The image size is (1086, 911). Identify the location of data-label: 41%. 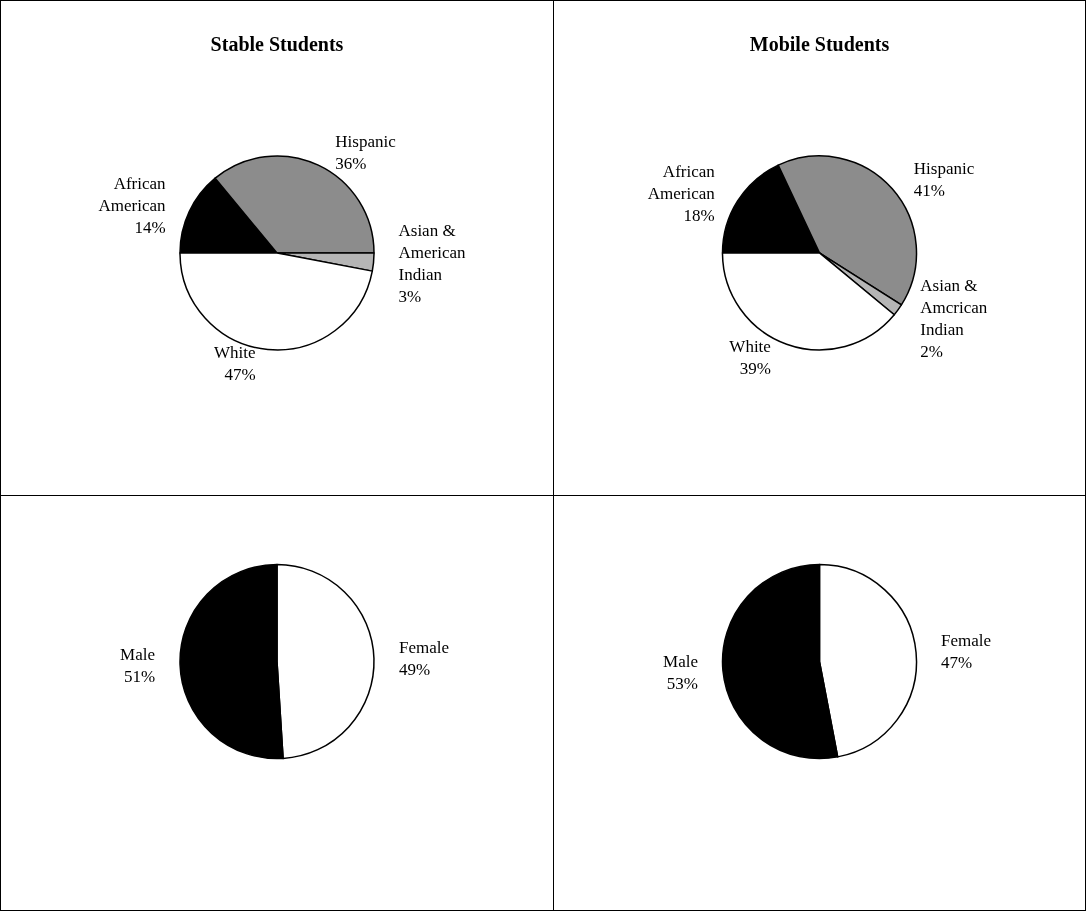
(929, 191).